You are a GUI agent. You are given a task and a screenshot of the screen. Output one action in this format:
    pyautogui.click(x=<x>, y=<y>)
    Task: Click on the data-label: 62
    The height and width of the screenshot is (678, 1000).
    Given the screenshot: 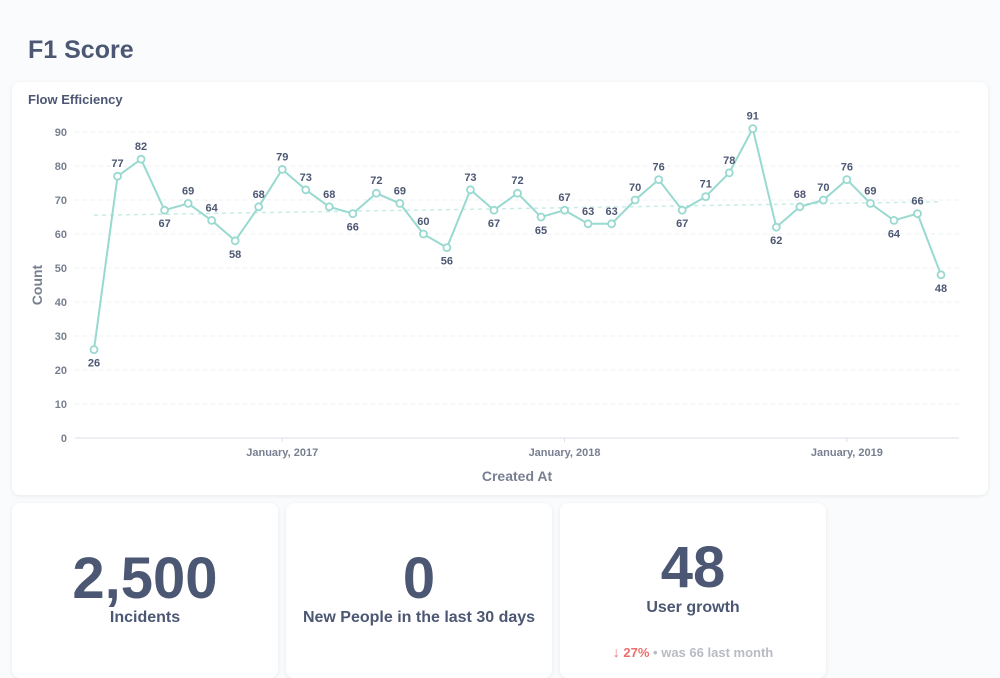 What is the action you would take?
    pyautogui.click(x=776, y=241)
    